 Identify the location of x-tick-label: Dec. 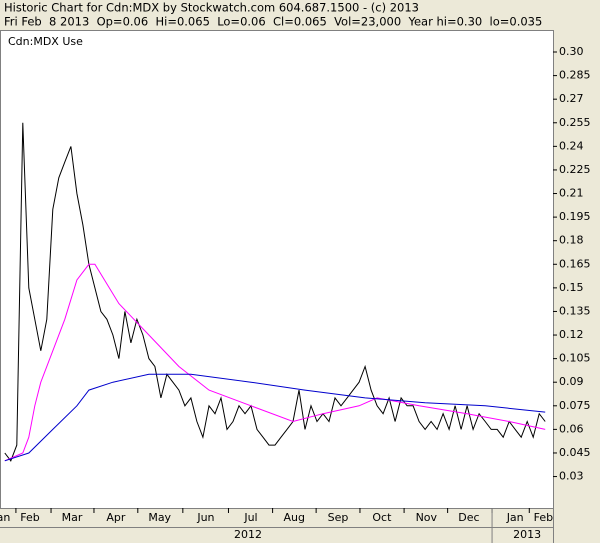
(468, 517).